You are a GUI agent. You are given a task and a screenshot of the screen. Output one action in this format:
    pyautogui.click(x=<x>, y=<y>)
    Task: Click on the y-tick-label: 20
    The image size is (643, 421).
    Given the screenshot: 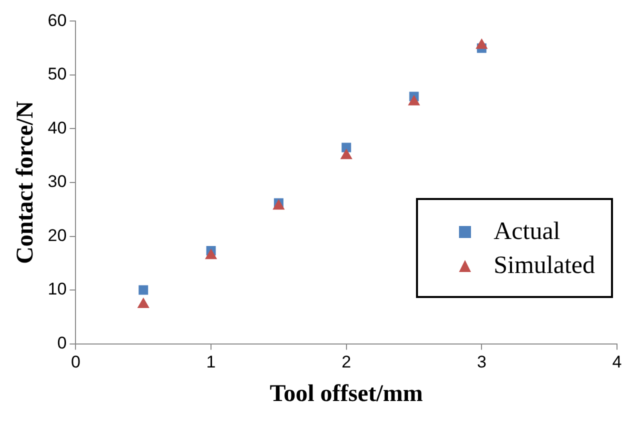 What is the action you would take?
    pyautogui.click(x=57, y=235)
    